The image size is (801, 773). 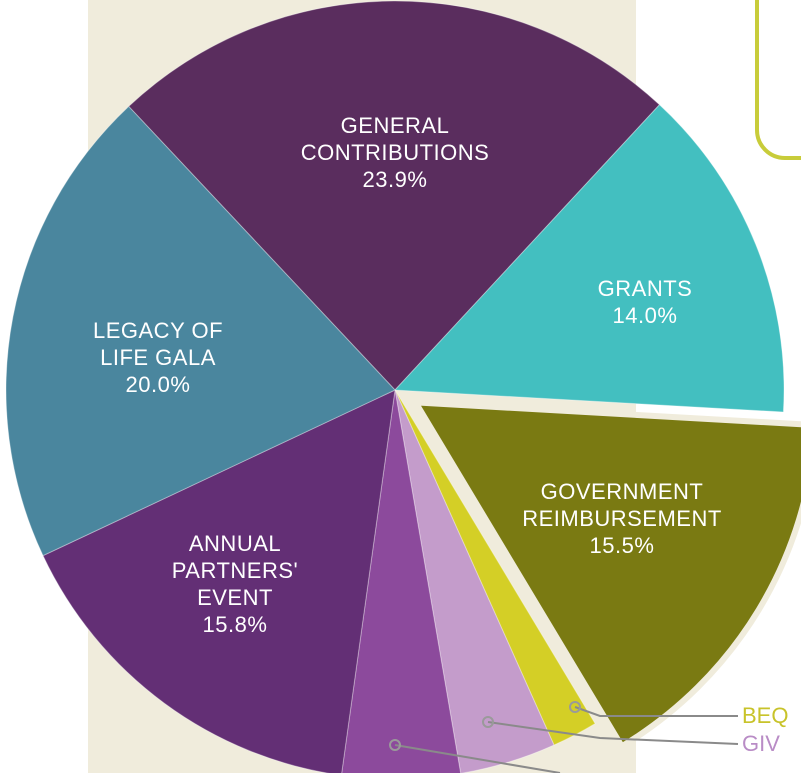 I want to click on slice-name: LEGACY OF LIFE GALA, so click(x=158, y=344).